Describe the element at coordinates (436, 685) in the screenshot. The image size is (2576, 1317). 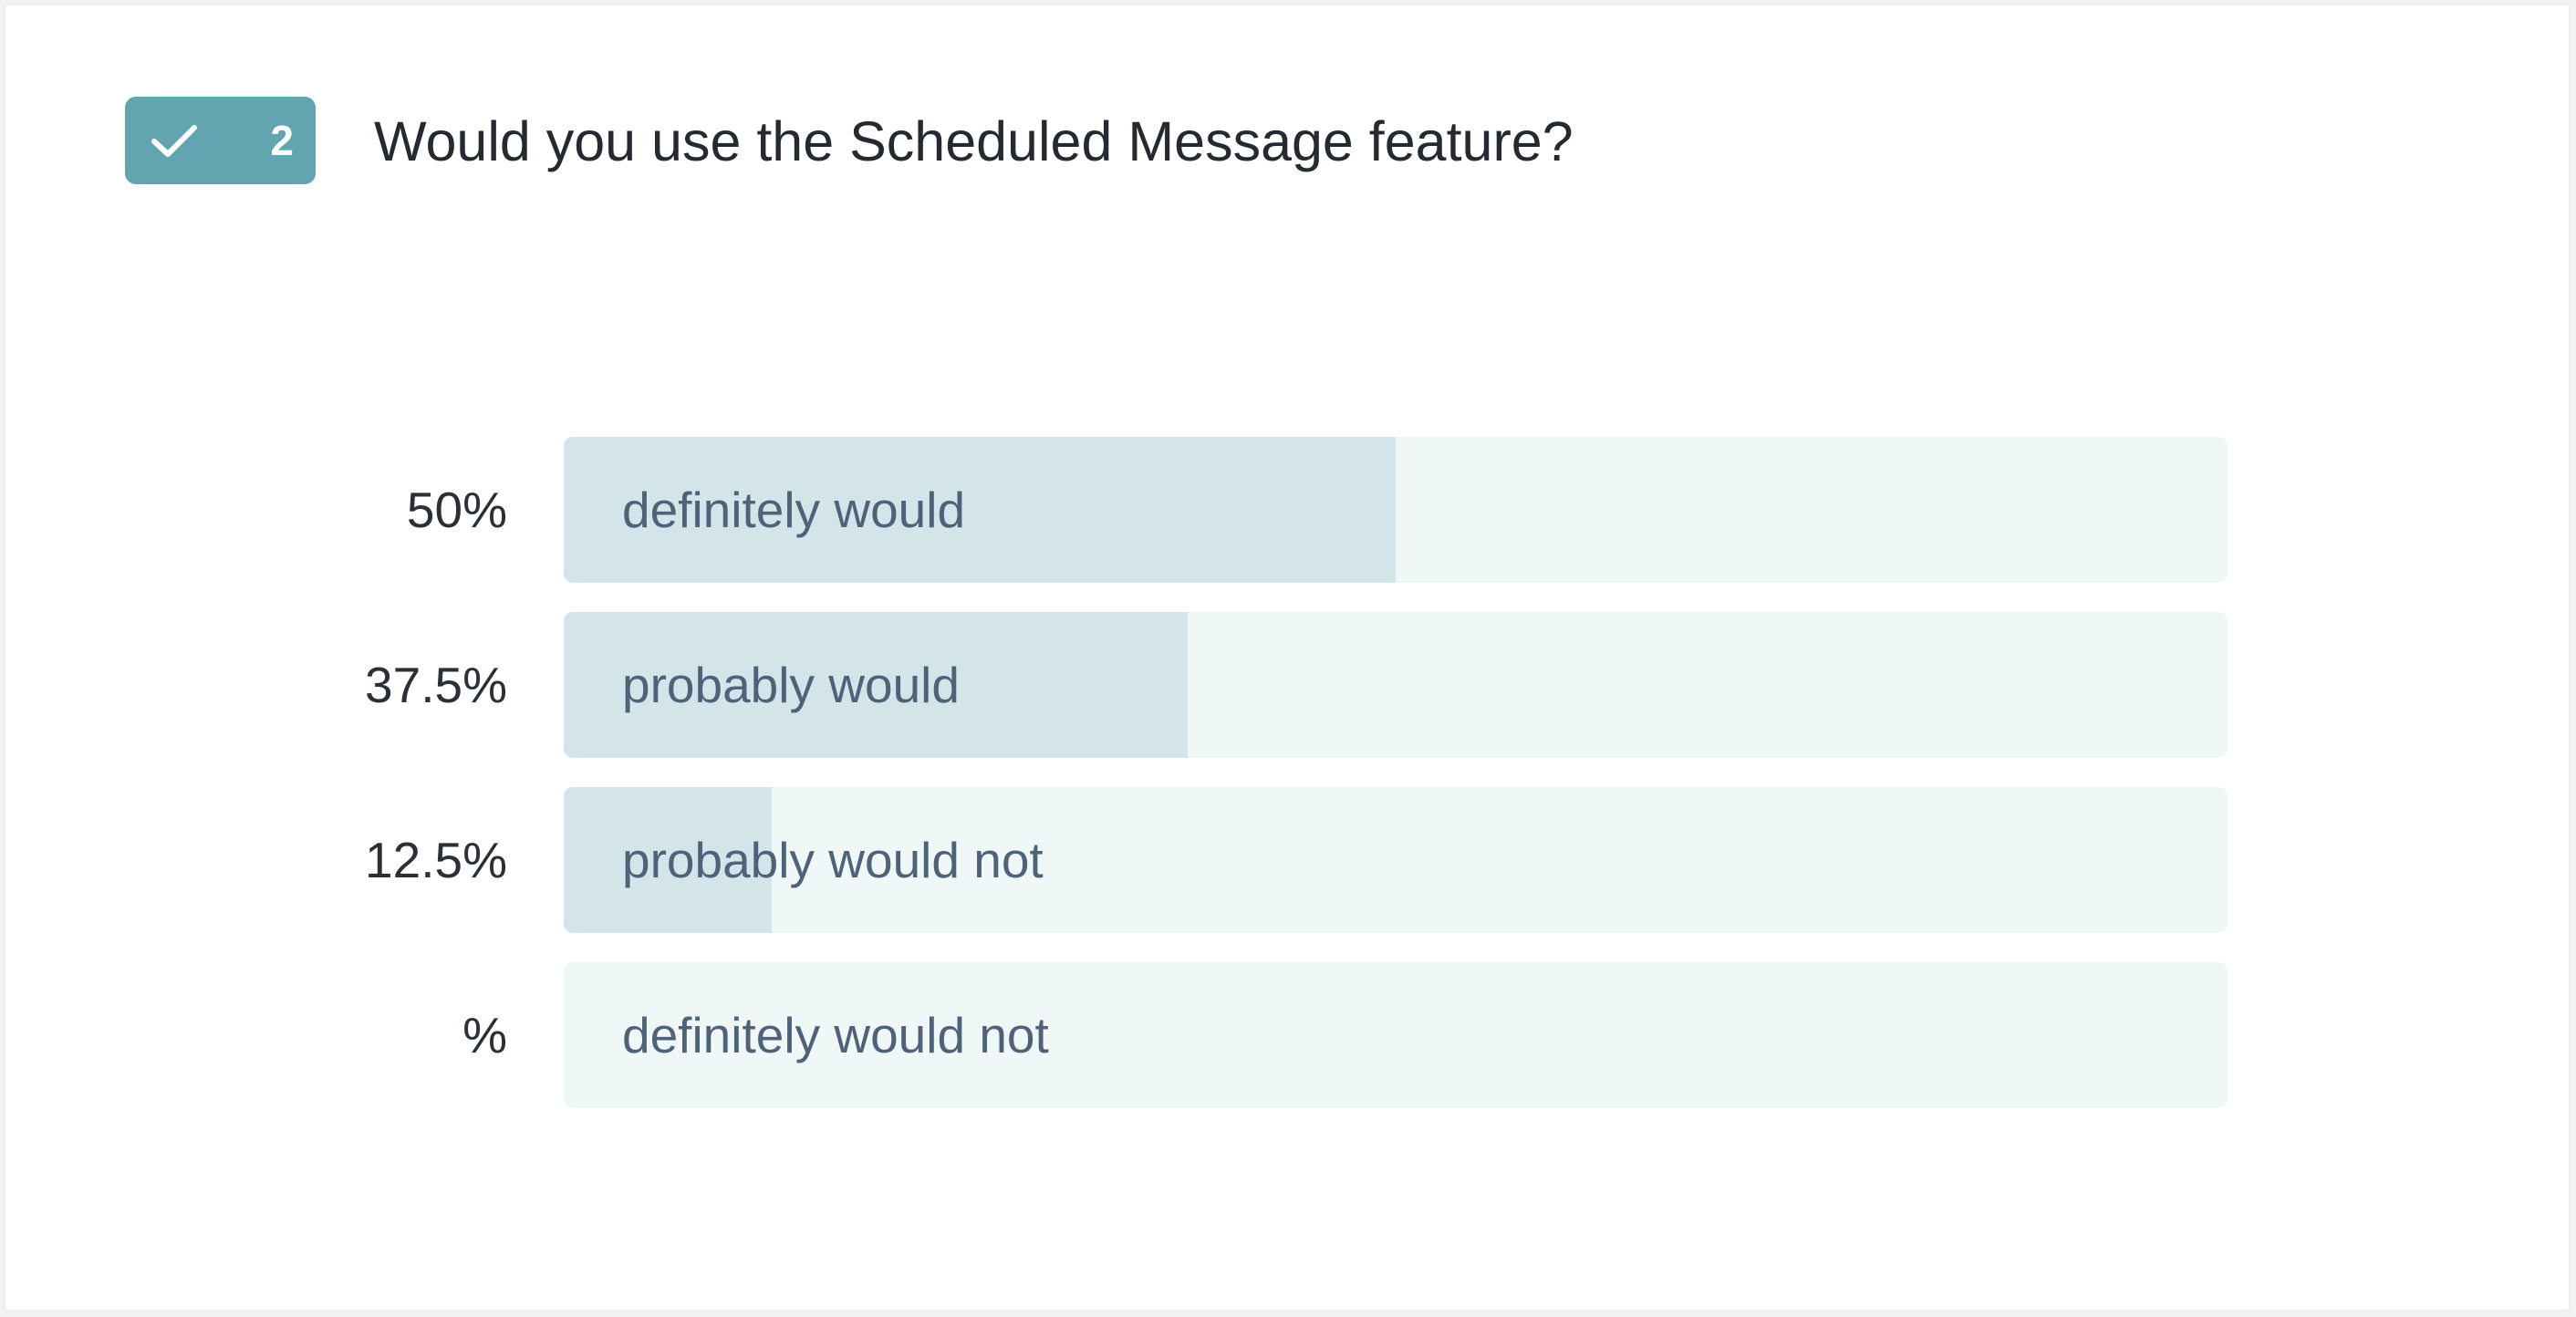
I see `result-percent: 37.5%` at that location.